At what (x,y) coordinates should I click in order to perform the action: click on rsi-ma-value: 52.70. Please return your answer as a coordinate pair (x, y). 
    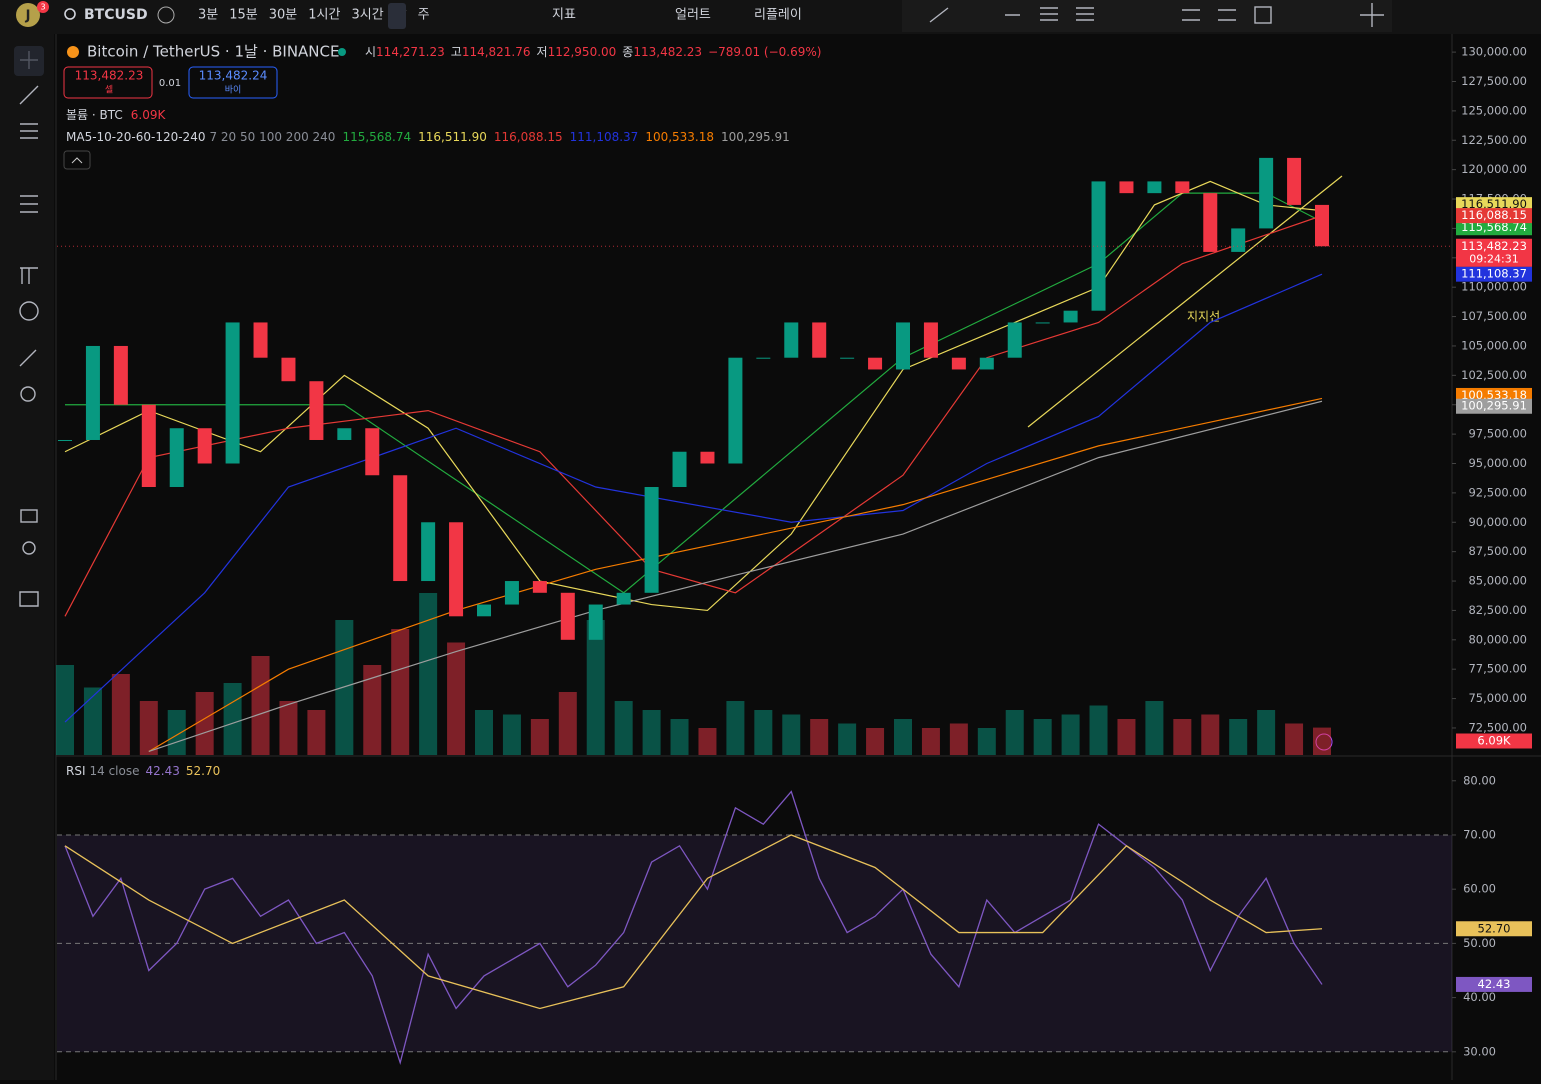
    Looking at the image, I should click on (203, 771).